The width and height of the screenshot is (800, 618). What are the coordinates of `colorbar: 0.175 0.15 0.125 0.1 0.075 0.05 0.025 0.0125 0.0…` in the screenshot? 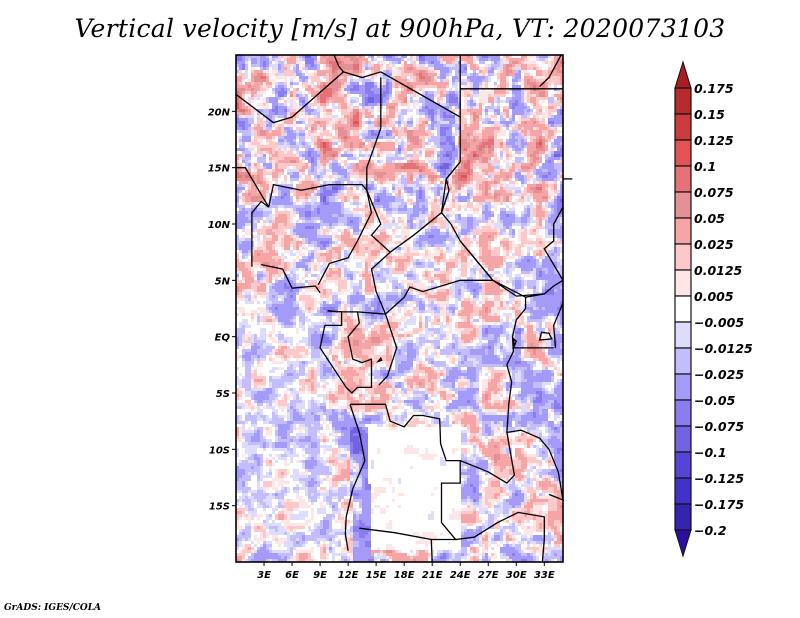 It's located at (713, 309).